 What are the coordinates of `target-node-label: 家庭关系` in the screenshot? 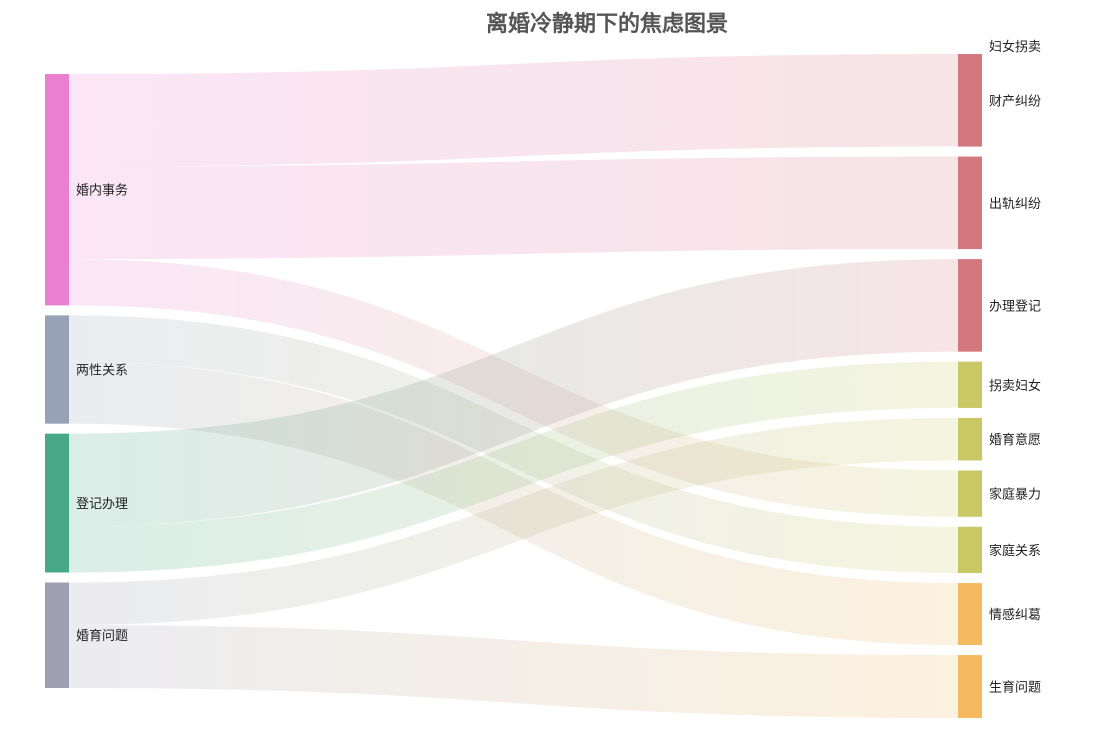 It's located at (1015, 551).